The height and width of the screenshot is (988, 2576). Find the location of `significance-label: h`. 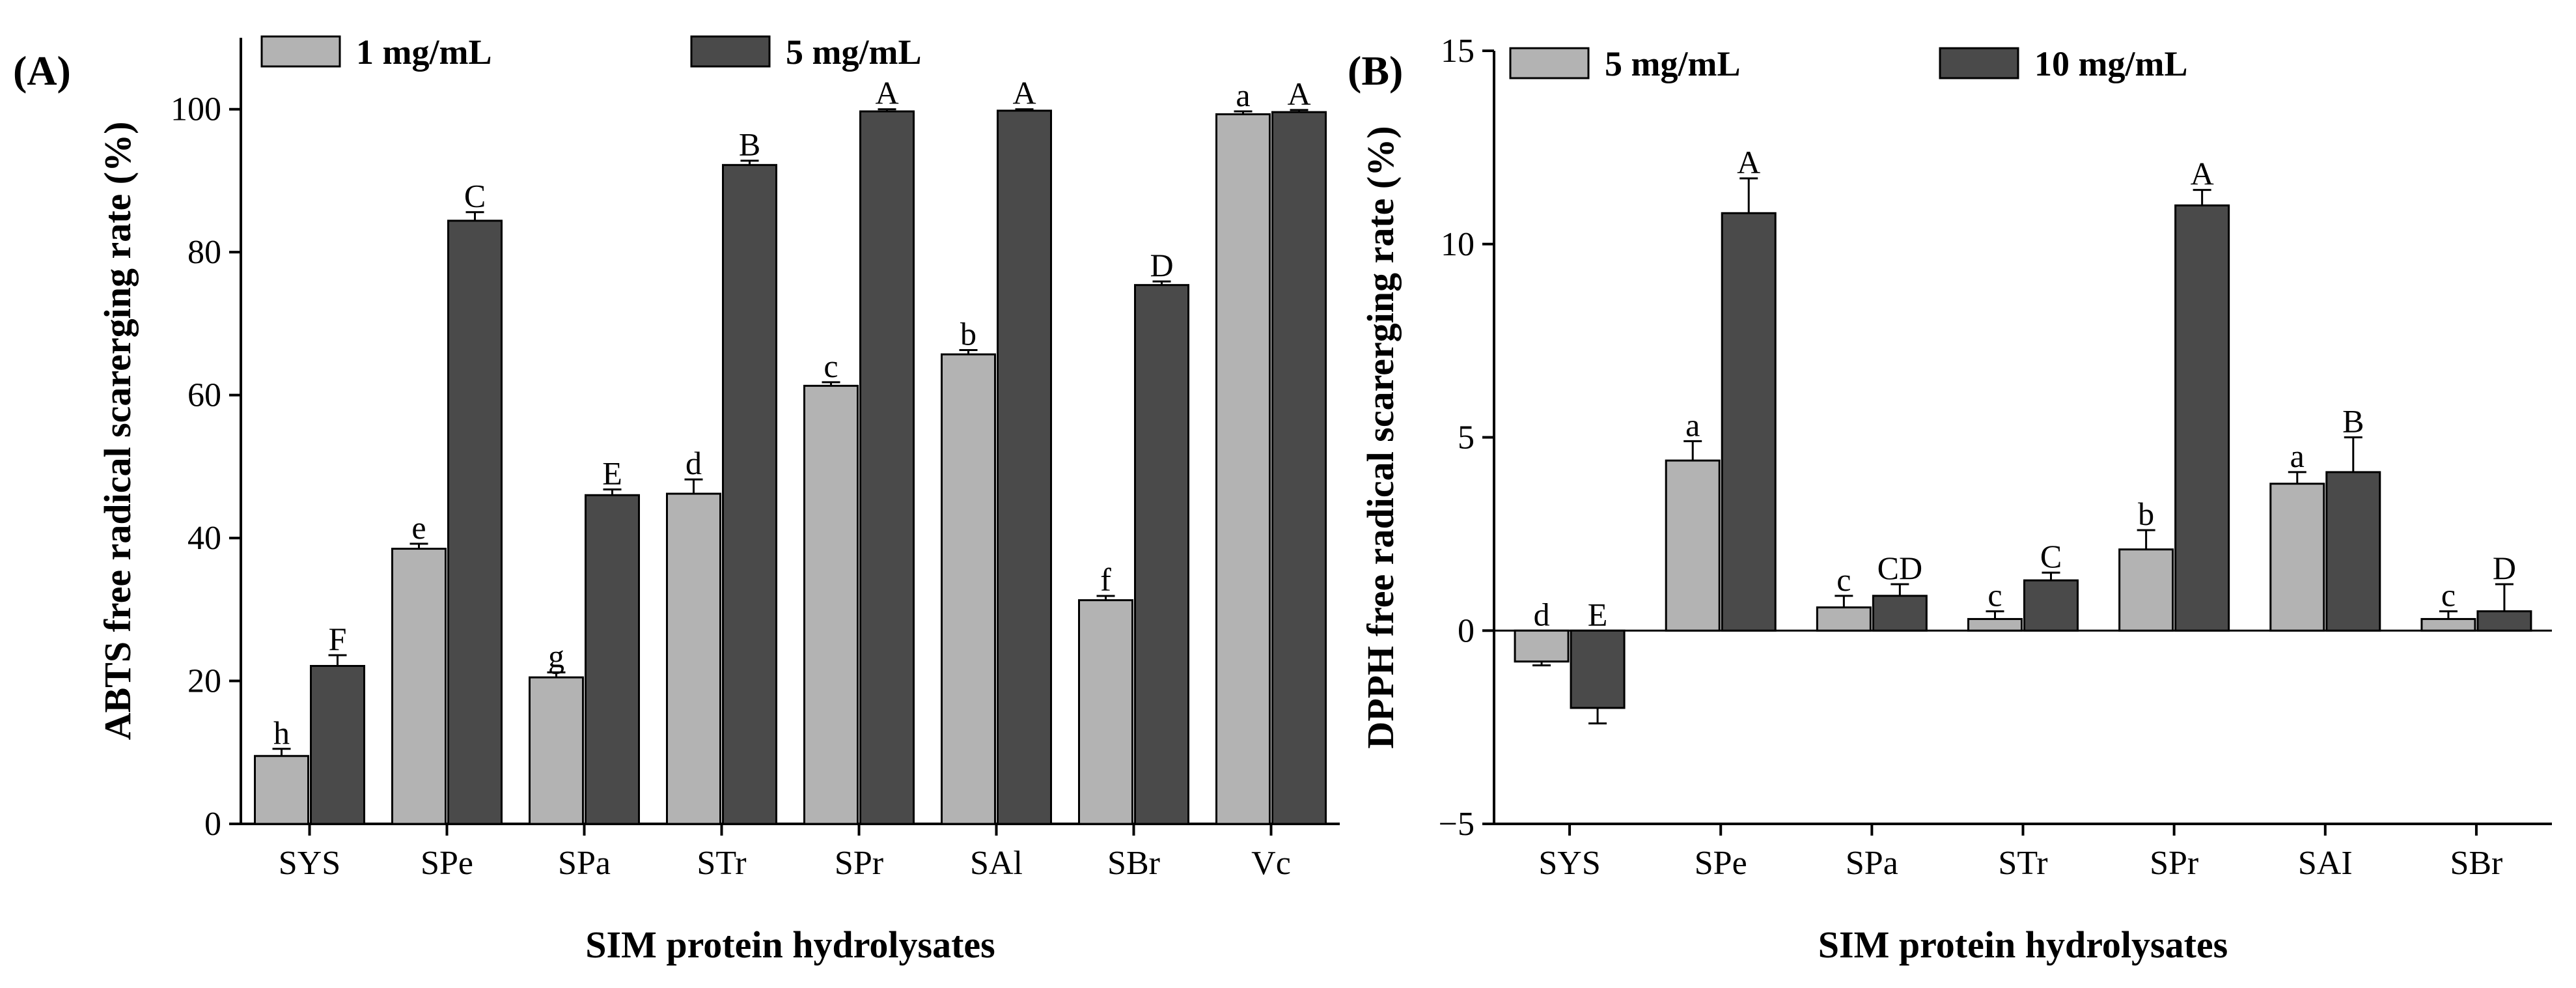

significance-label: h is located at coordinates (281, 732).